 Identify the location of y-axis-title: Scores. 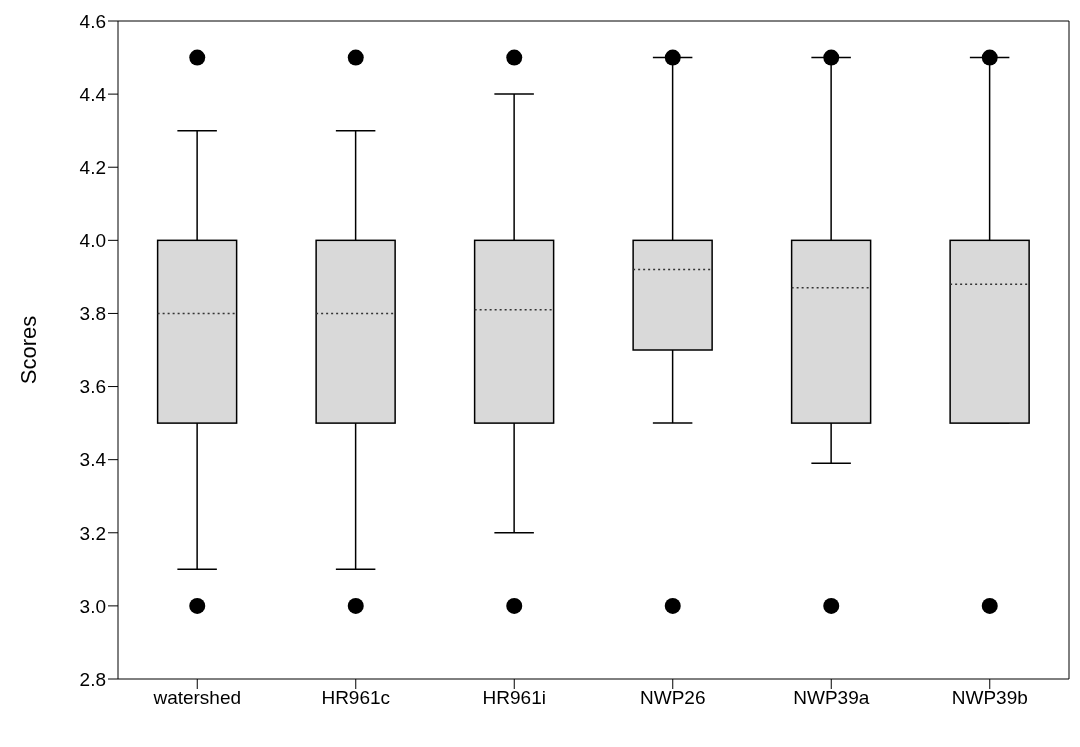
(28, 350).